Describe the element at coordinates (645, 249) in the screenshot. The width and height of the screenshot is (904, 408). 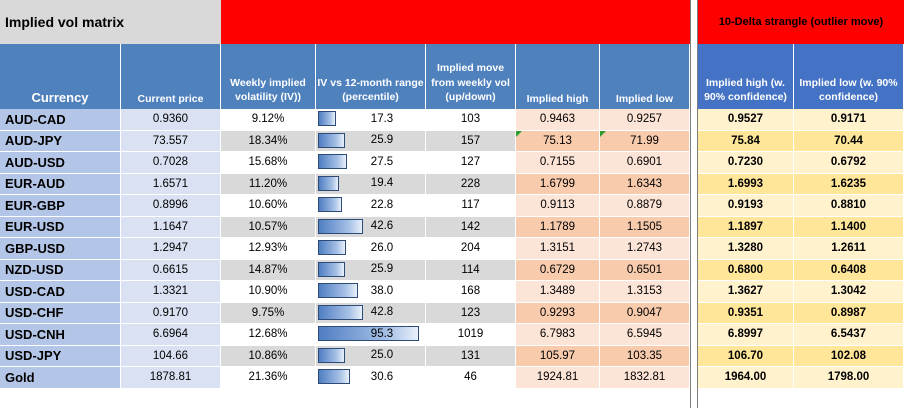
I see `low-cell: 1.2743` at that location.